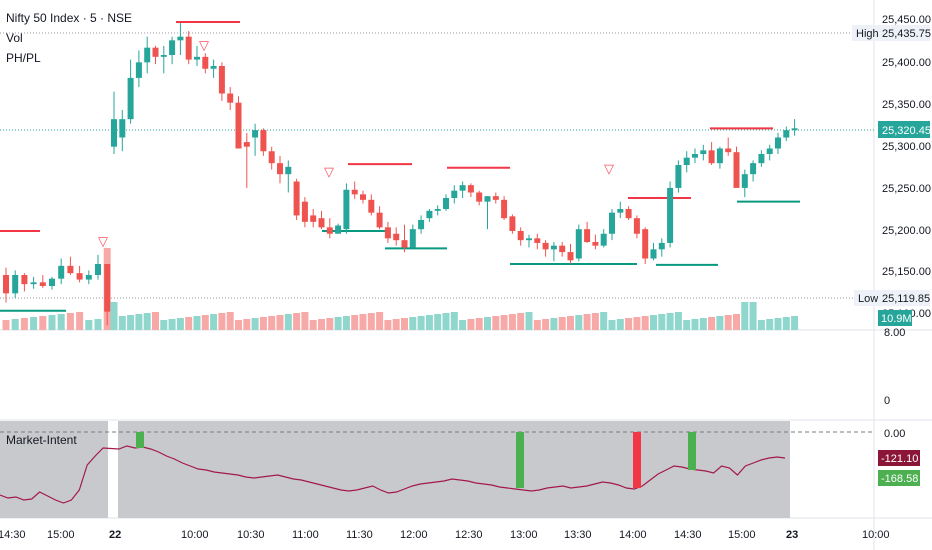 This screenshot has width=932, height=550. What do you see at coordinates (906, 63) in the screenshot?
I see `price-tick: 25,400.00` at bounding box center [906, 63].